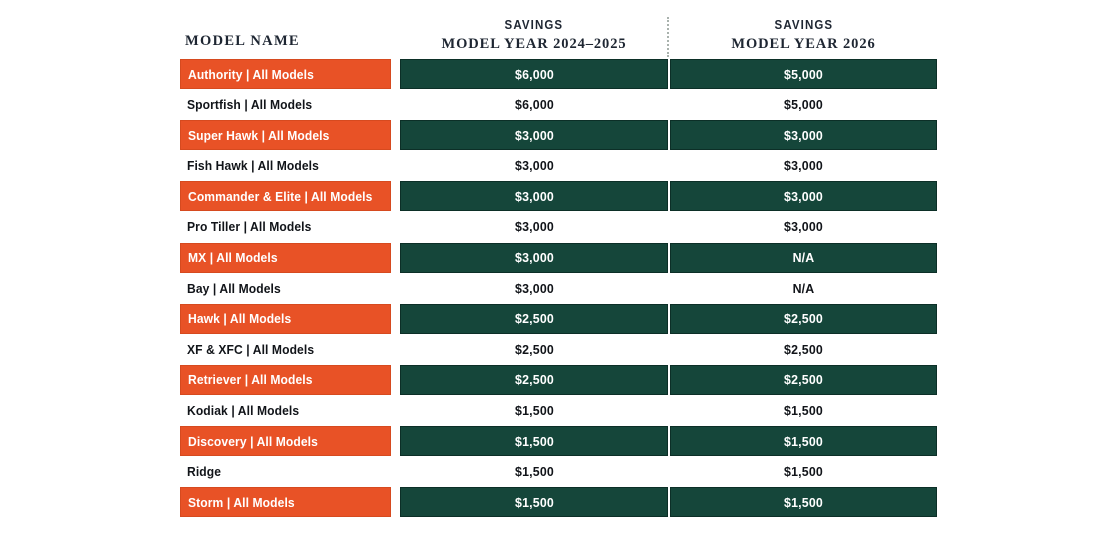 The width and height of the screenshot is (1116, 540). What do you see at coordinates (534, 44) in the screenshot?
I see `model-year-label: MODEL YEAR 2024–2025` at bounding box center [534, 44].